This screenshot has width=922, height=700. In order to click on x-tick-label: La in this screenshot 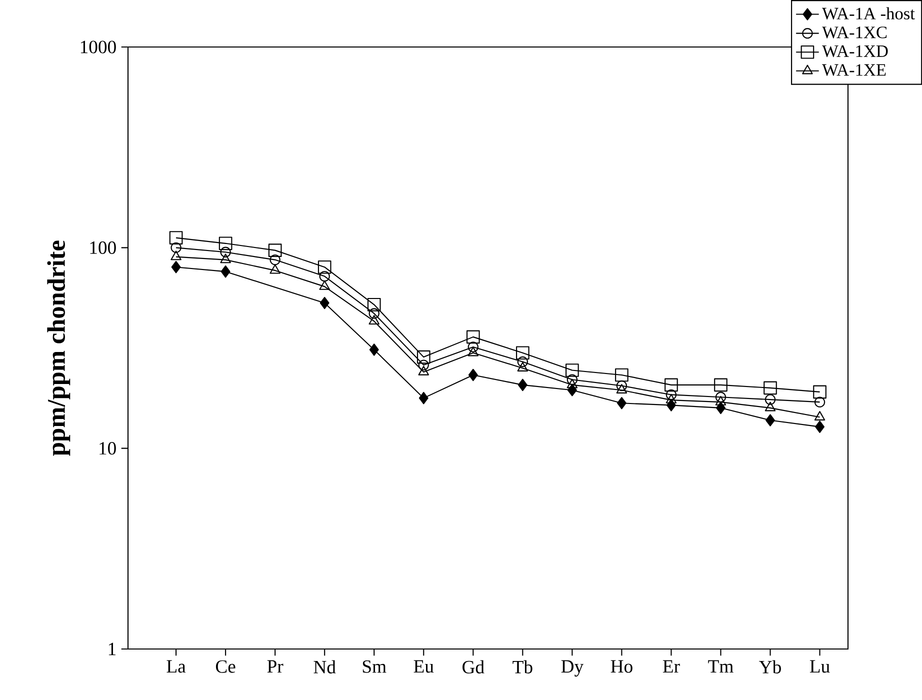, I will do `click(176, 666)`.